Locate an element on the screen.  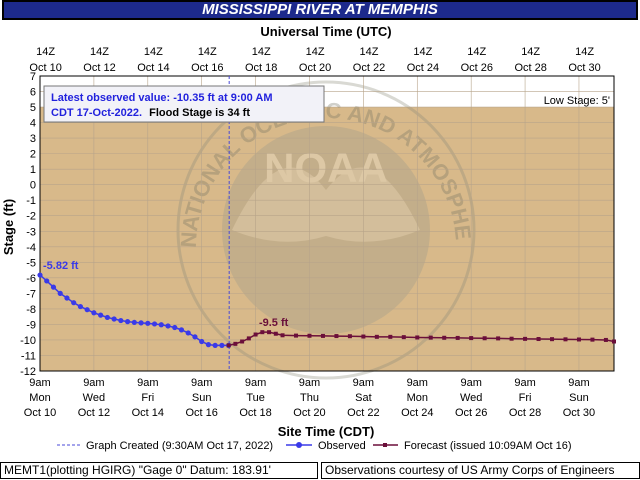
bottom-tick-label: Oct 24 is located at coordinates (417, 413).